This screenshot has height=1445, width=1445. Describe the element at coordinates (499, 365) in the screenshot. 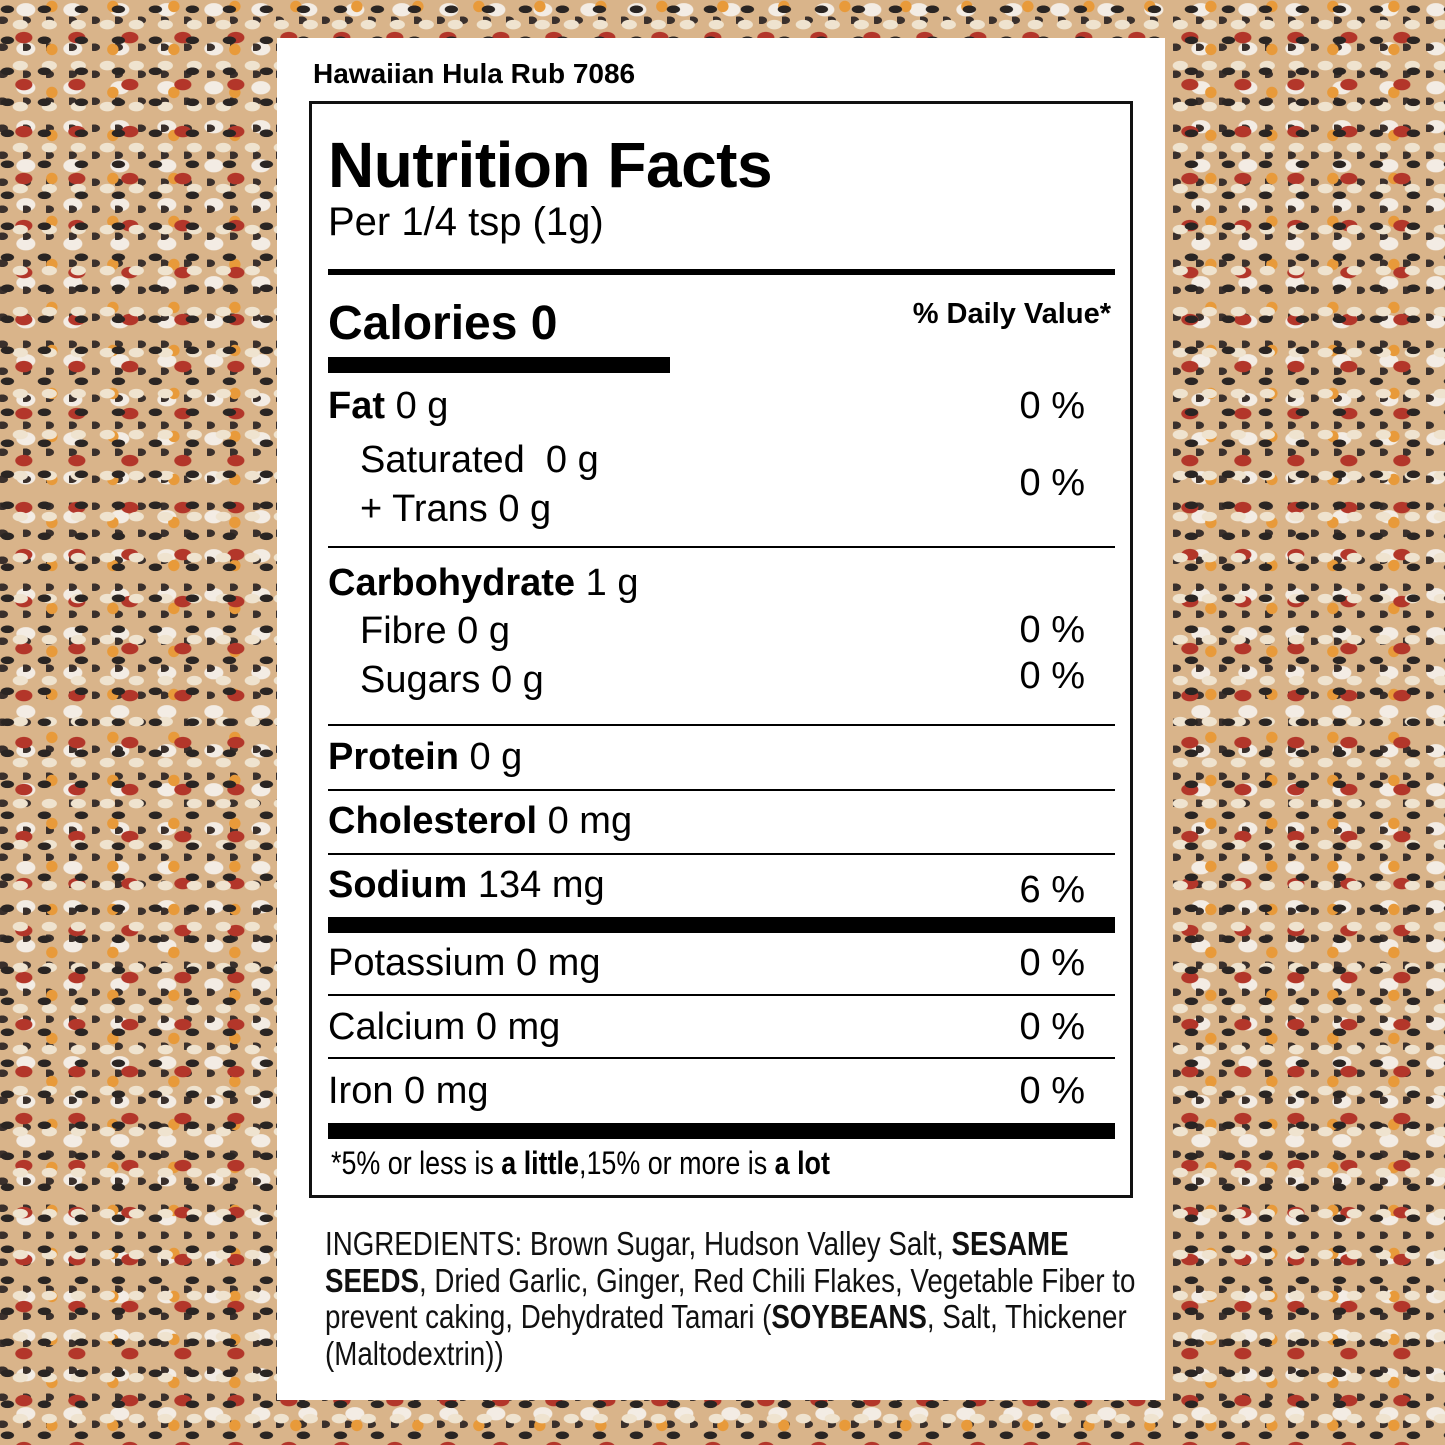

I see `calories-bar` at that location.